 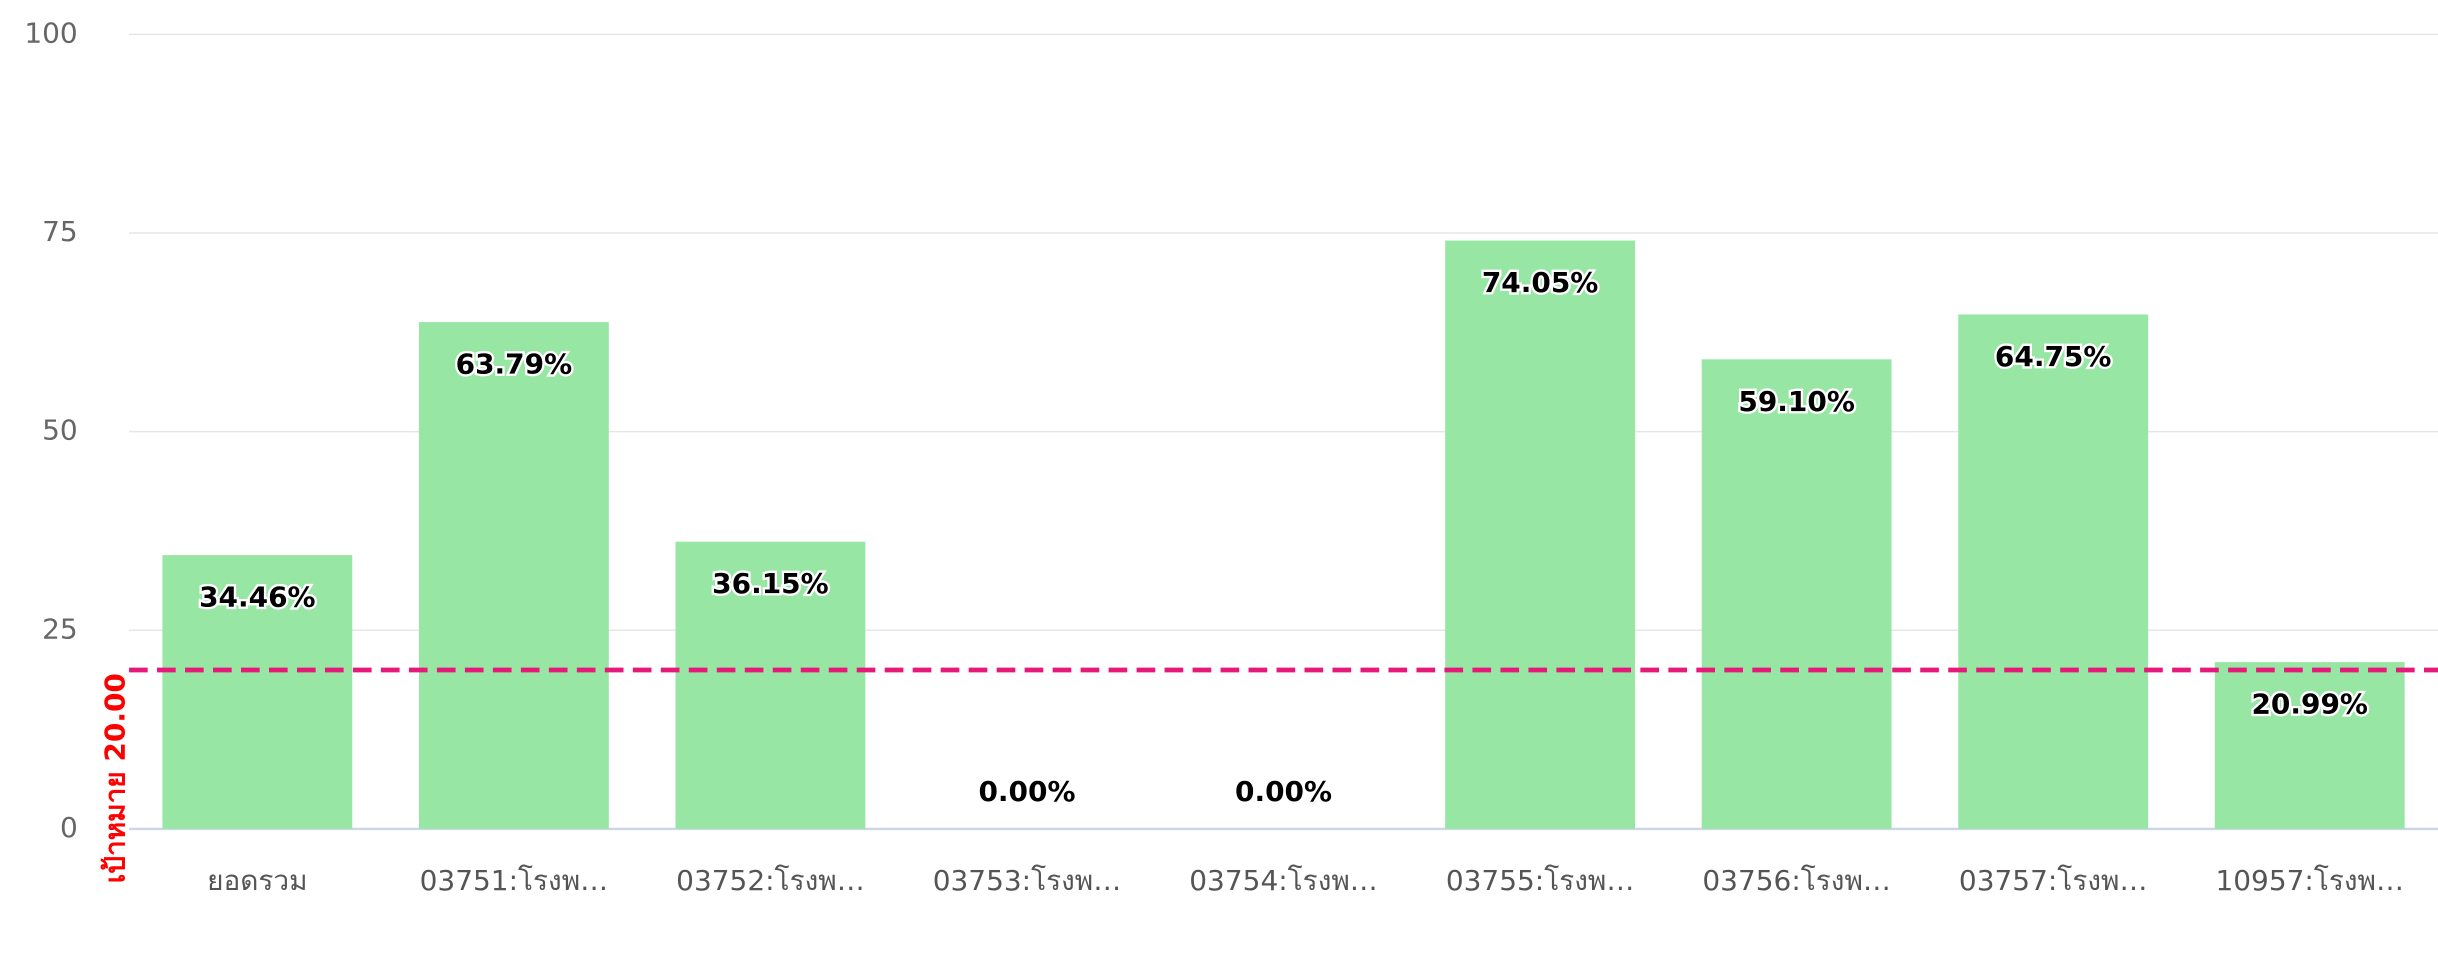 I want to click on data-label: 36.15%, so click(x=770, y=583).